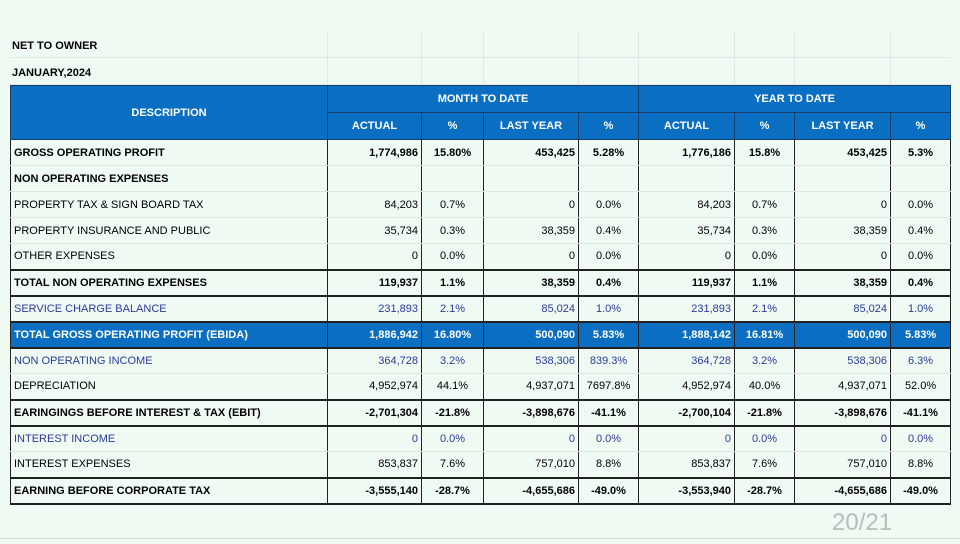 The image size is (960, 544). What do you see at coordinates (765, 491) in the screenshot?
I see `percent-cell: -28.7%` at bounding box center [765, 491].